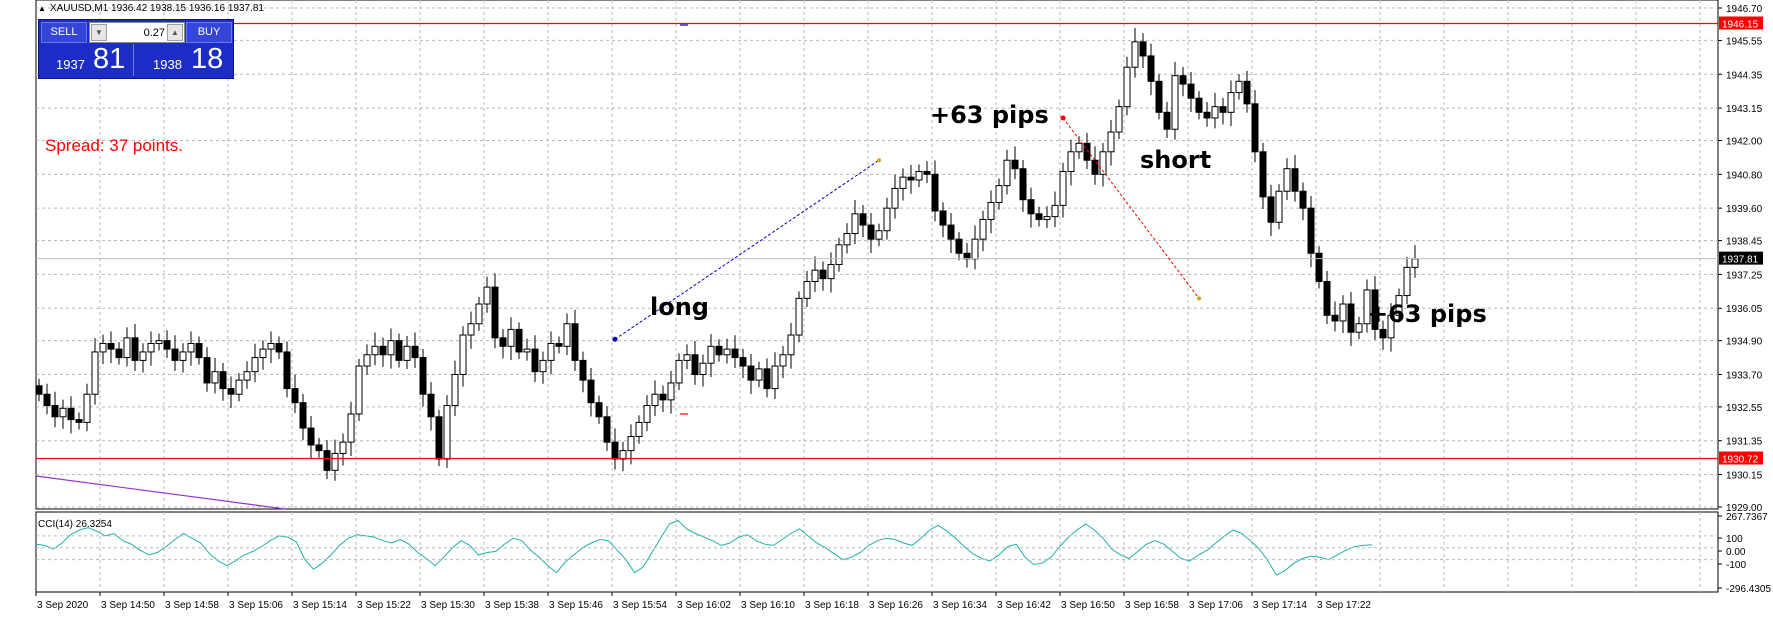 This screenshot has width=1773, height=617. I want to click on annotation-long-pips: +63 pips, so click(989, 115).